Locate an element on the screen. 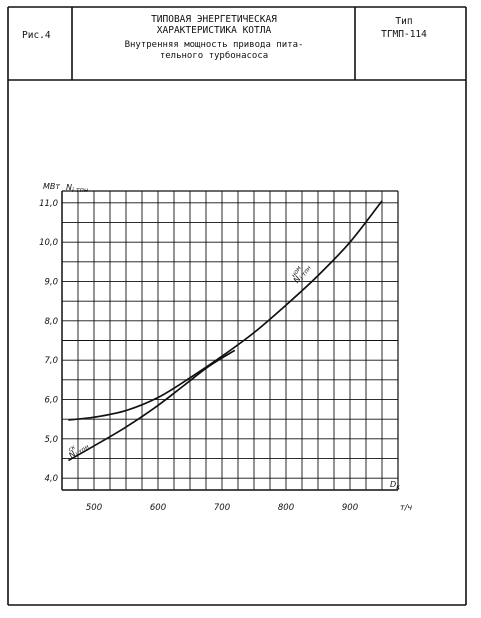 Image resolution: width=481 pixels, height=618 pixels. header-subtitle-line1: Внутренняя мощность привода пита- is located at coordinates (214, 45).